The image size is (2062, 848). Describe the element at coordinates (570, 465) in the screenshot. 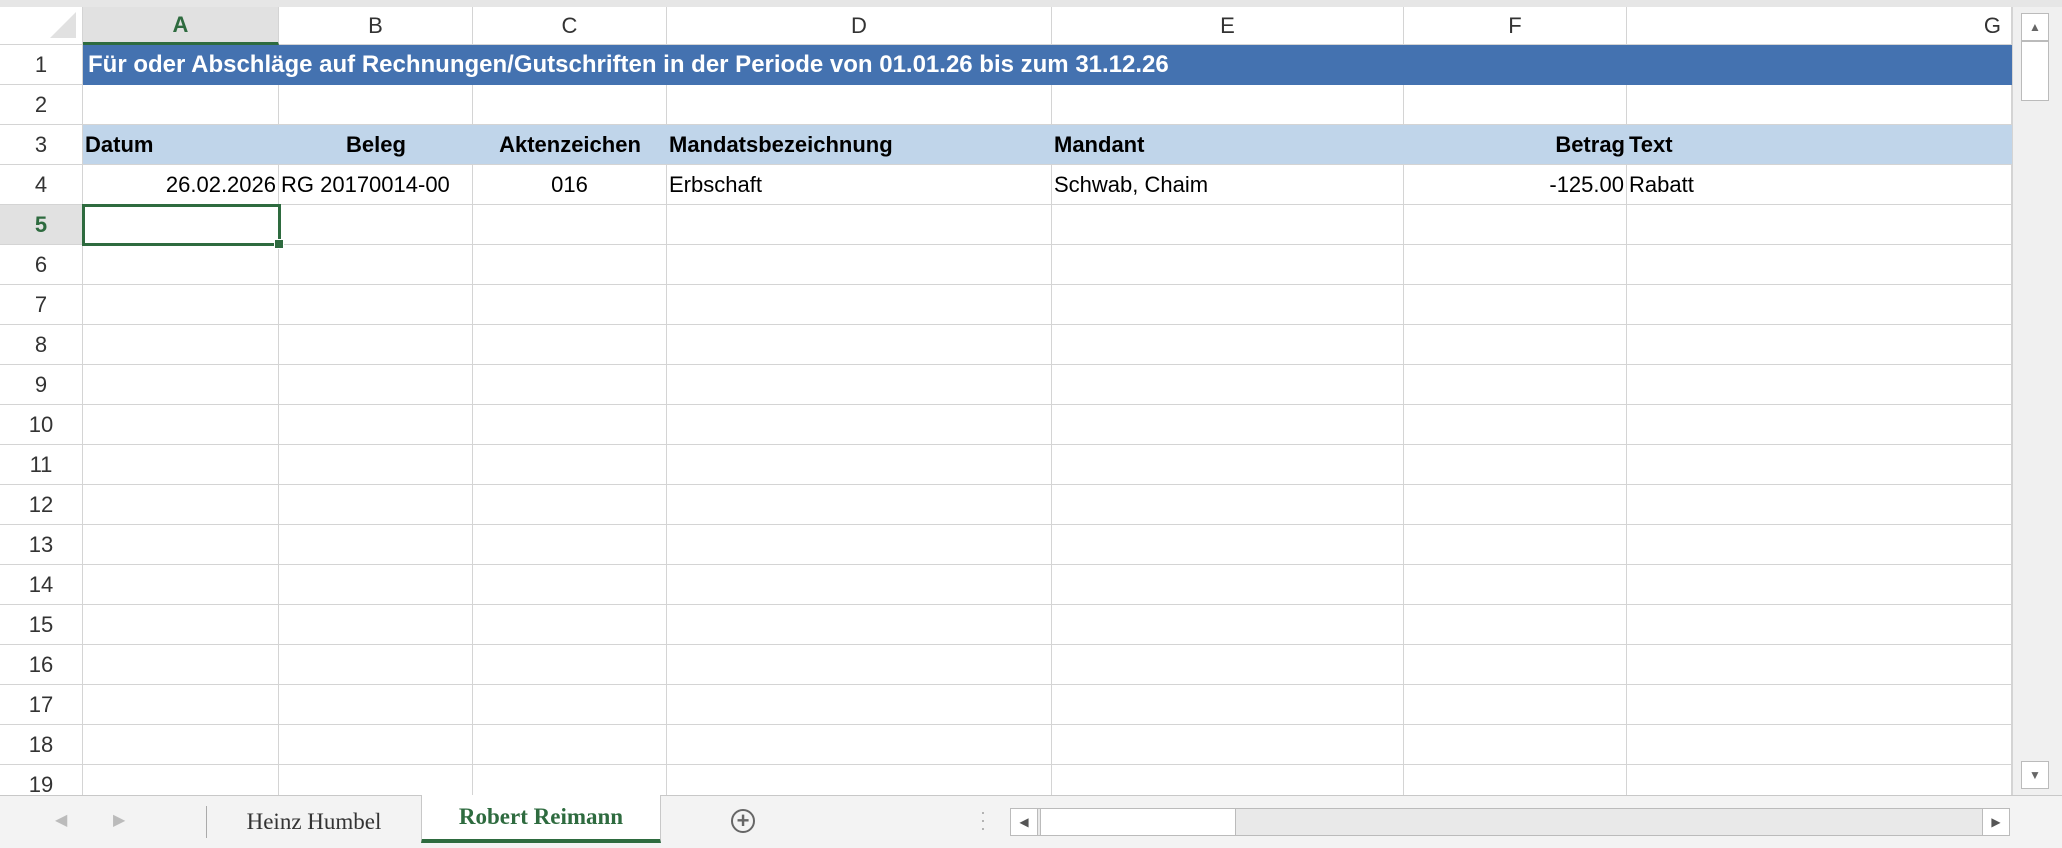

I see `cell-C11` at that location.